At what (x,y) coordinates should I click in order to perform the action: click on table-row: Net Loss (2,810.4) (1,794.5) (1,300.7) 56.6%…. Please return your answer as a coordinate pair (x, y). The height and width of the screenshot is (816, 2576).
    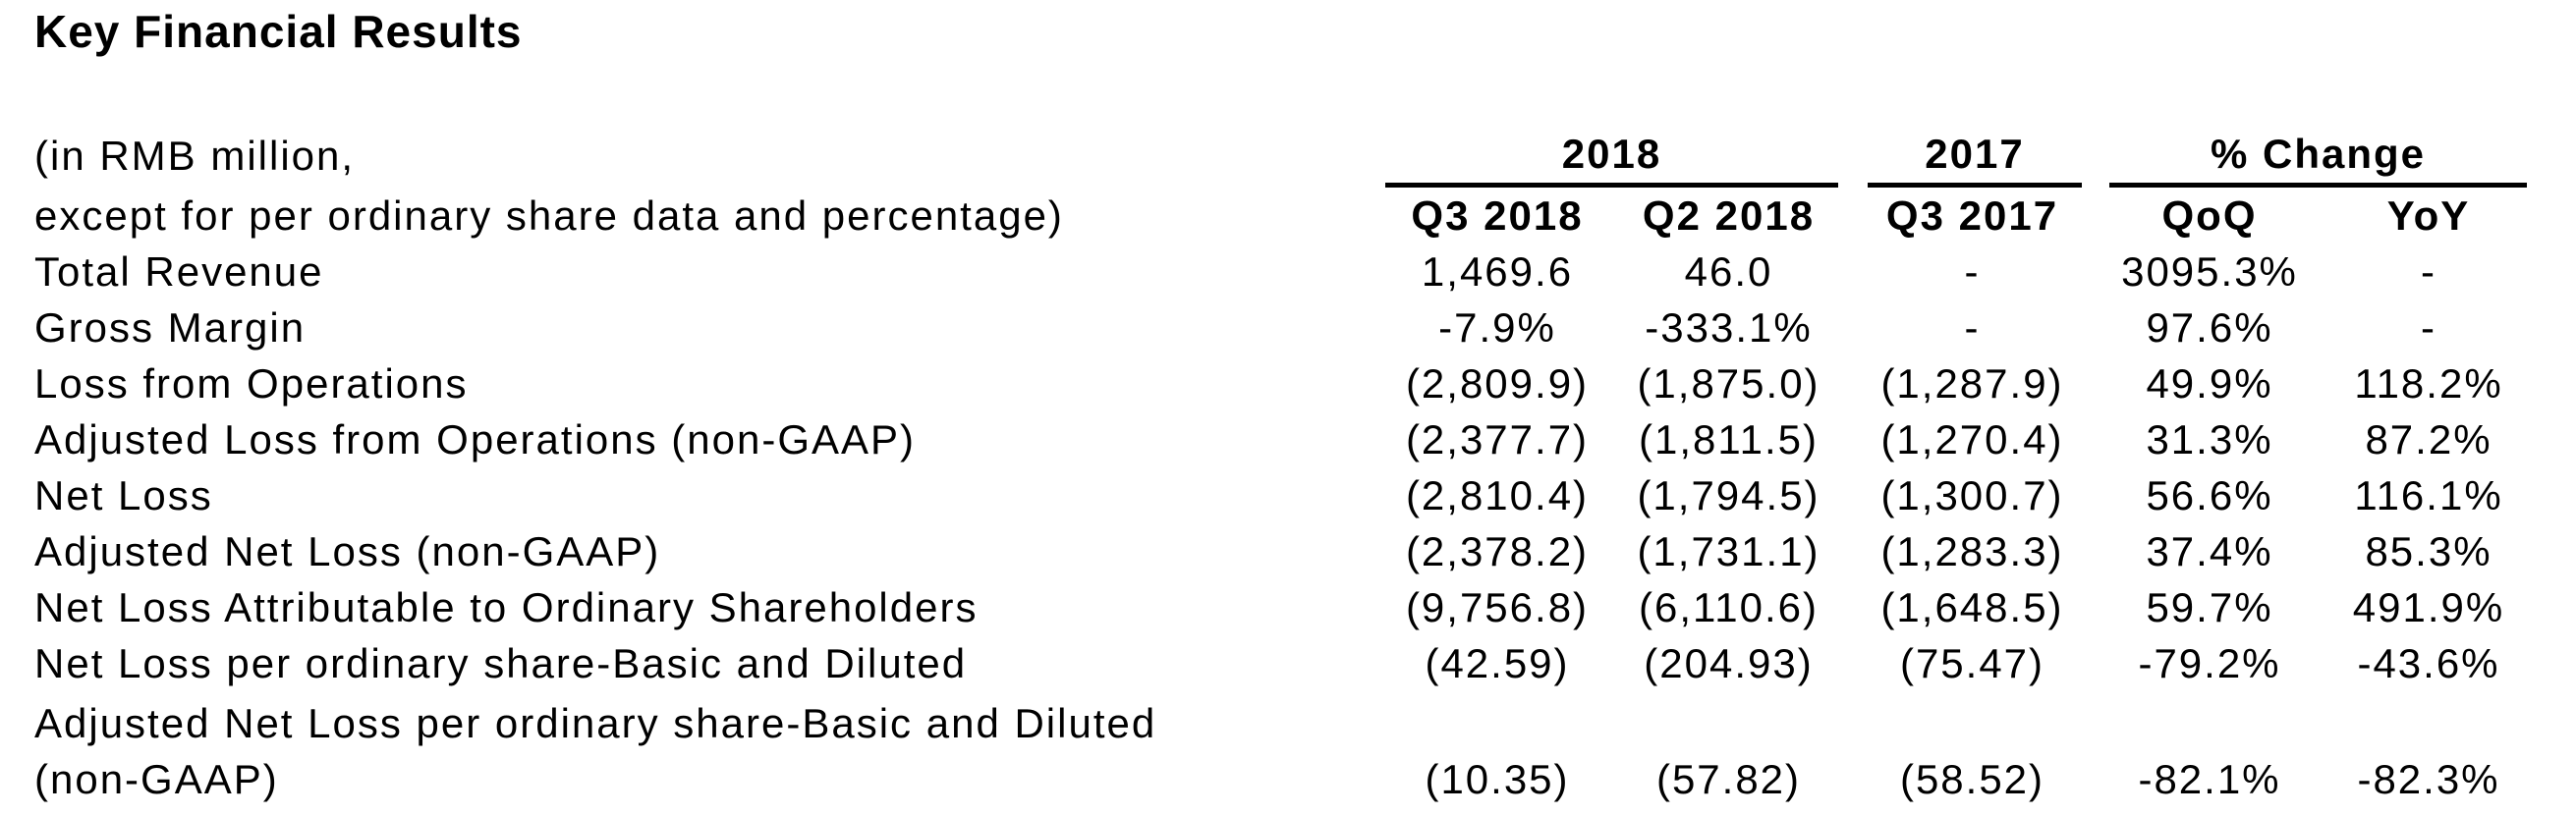
    Looking at the image, I should click on (1267, 495).